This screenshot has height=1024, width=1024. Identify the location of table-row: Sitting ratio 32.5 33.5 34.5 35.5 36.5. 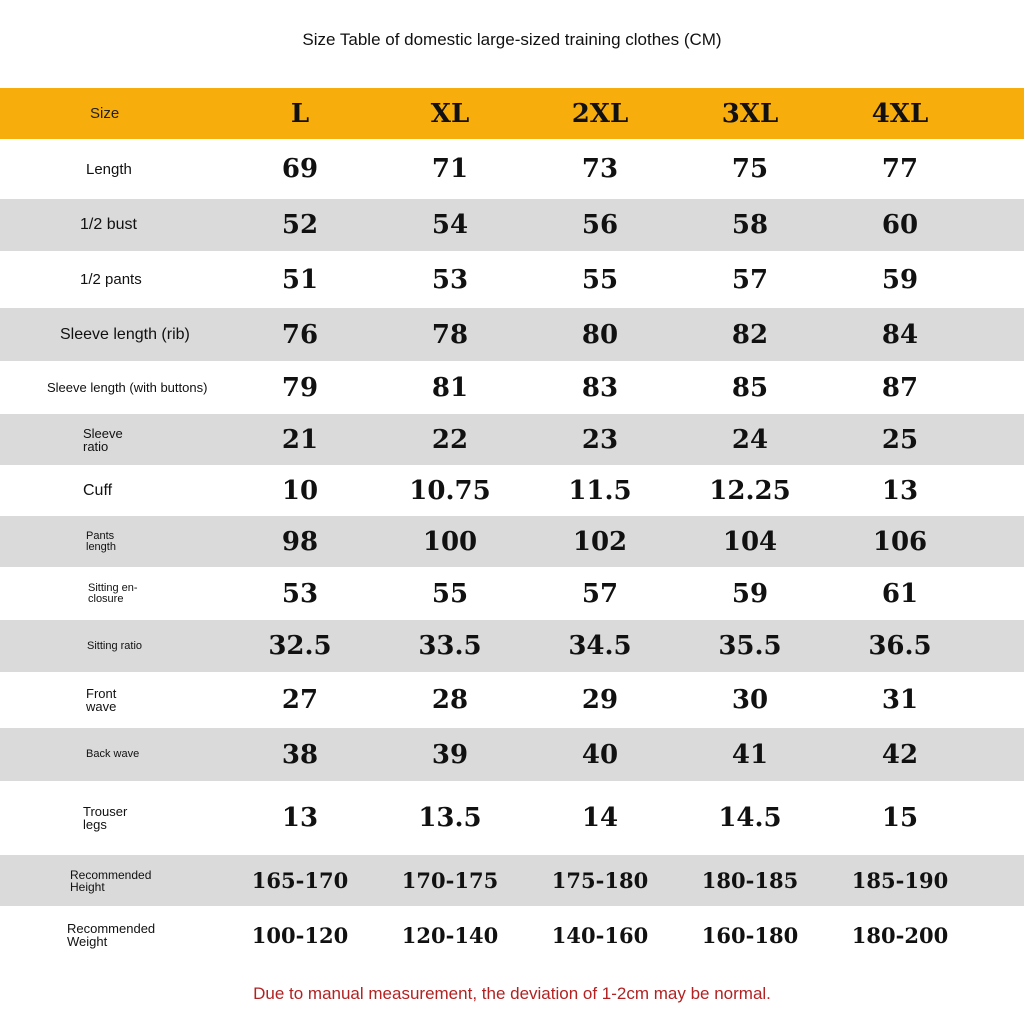
(512, 646).